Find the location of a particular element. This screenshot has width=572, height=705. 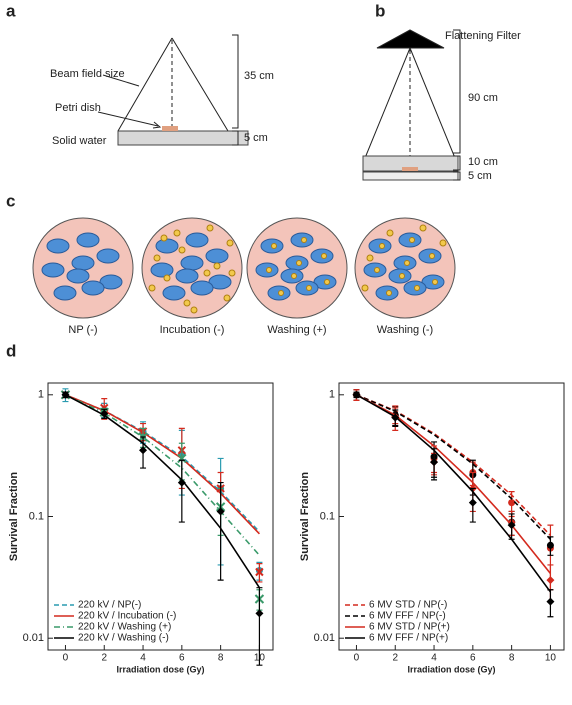

legend-label: 220 kV / Incubation (-) is located at coordinates (127, 616).